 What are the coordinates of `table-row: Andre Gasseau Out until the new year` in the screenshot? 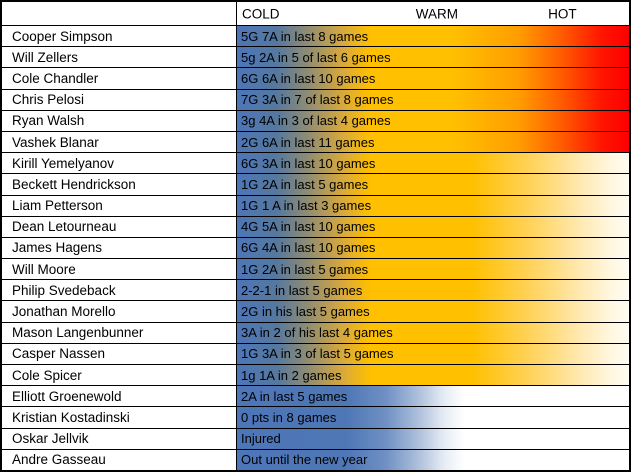 It's located at (315, 459).